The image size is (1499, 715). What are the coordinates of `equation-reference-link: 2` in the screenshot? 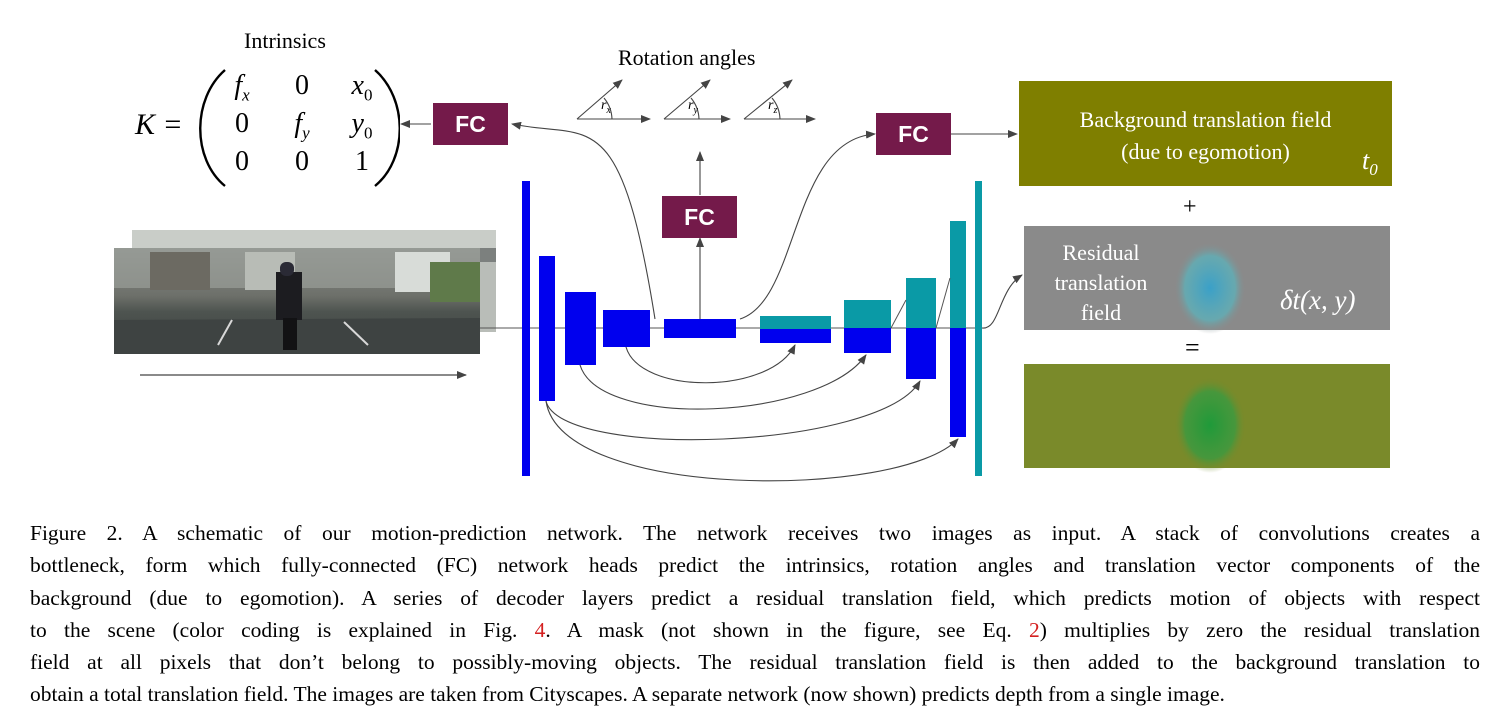 It's located at (1034, 629).